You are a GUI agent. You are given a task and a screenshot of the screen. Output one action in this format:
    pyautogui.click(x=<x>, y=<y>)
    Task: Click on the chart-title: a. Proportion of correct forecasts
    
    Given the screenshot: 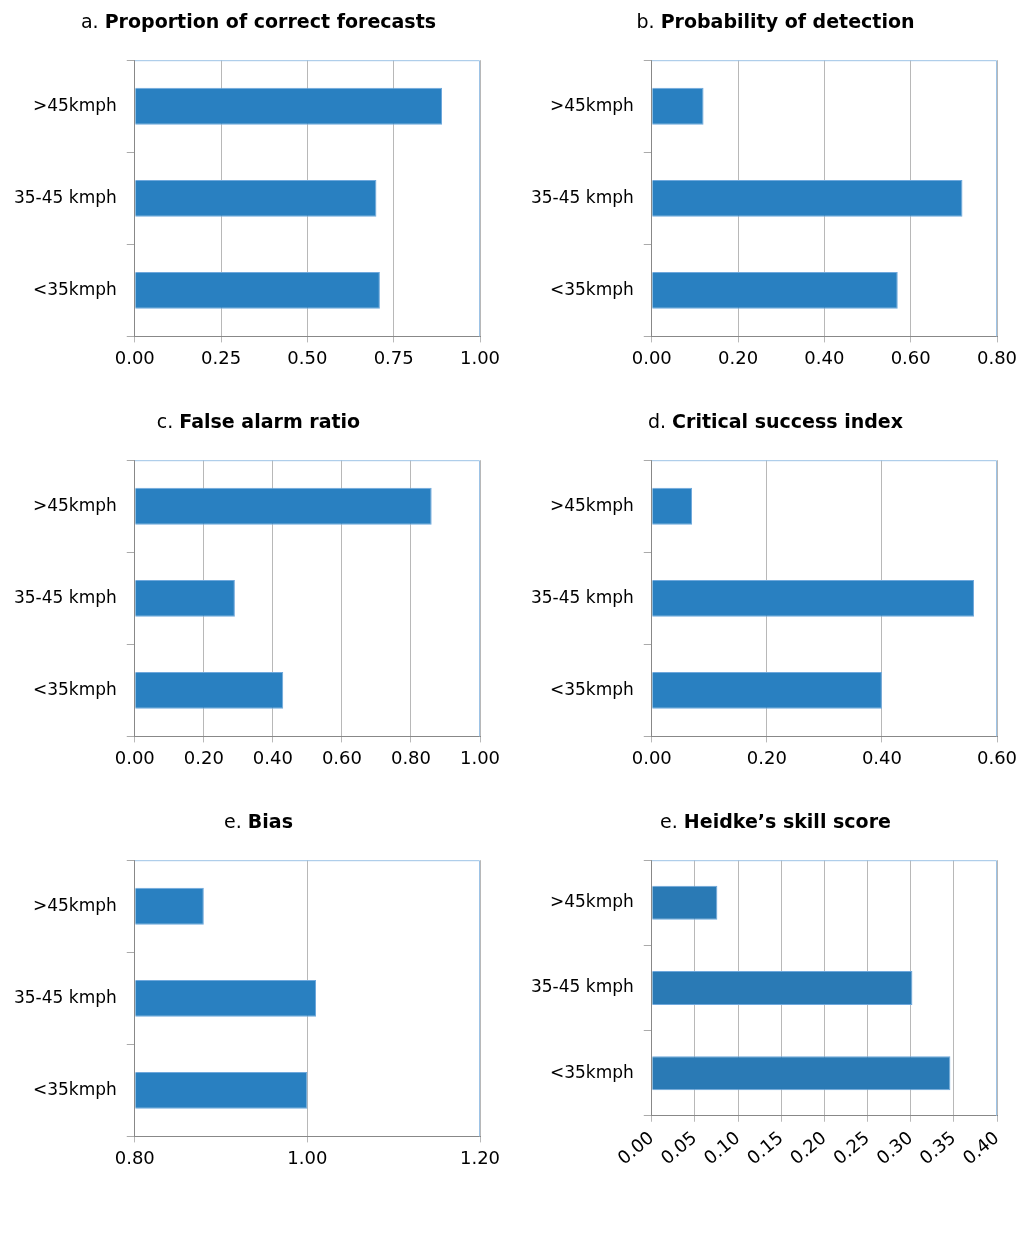 What is the action you would take?
    pyautogui.click(x=258, y=21)
    